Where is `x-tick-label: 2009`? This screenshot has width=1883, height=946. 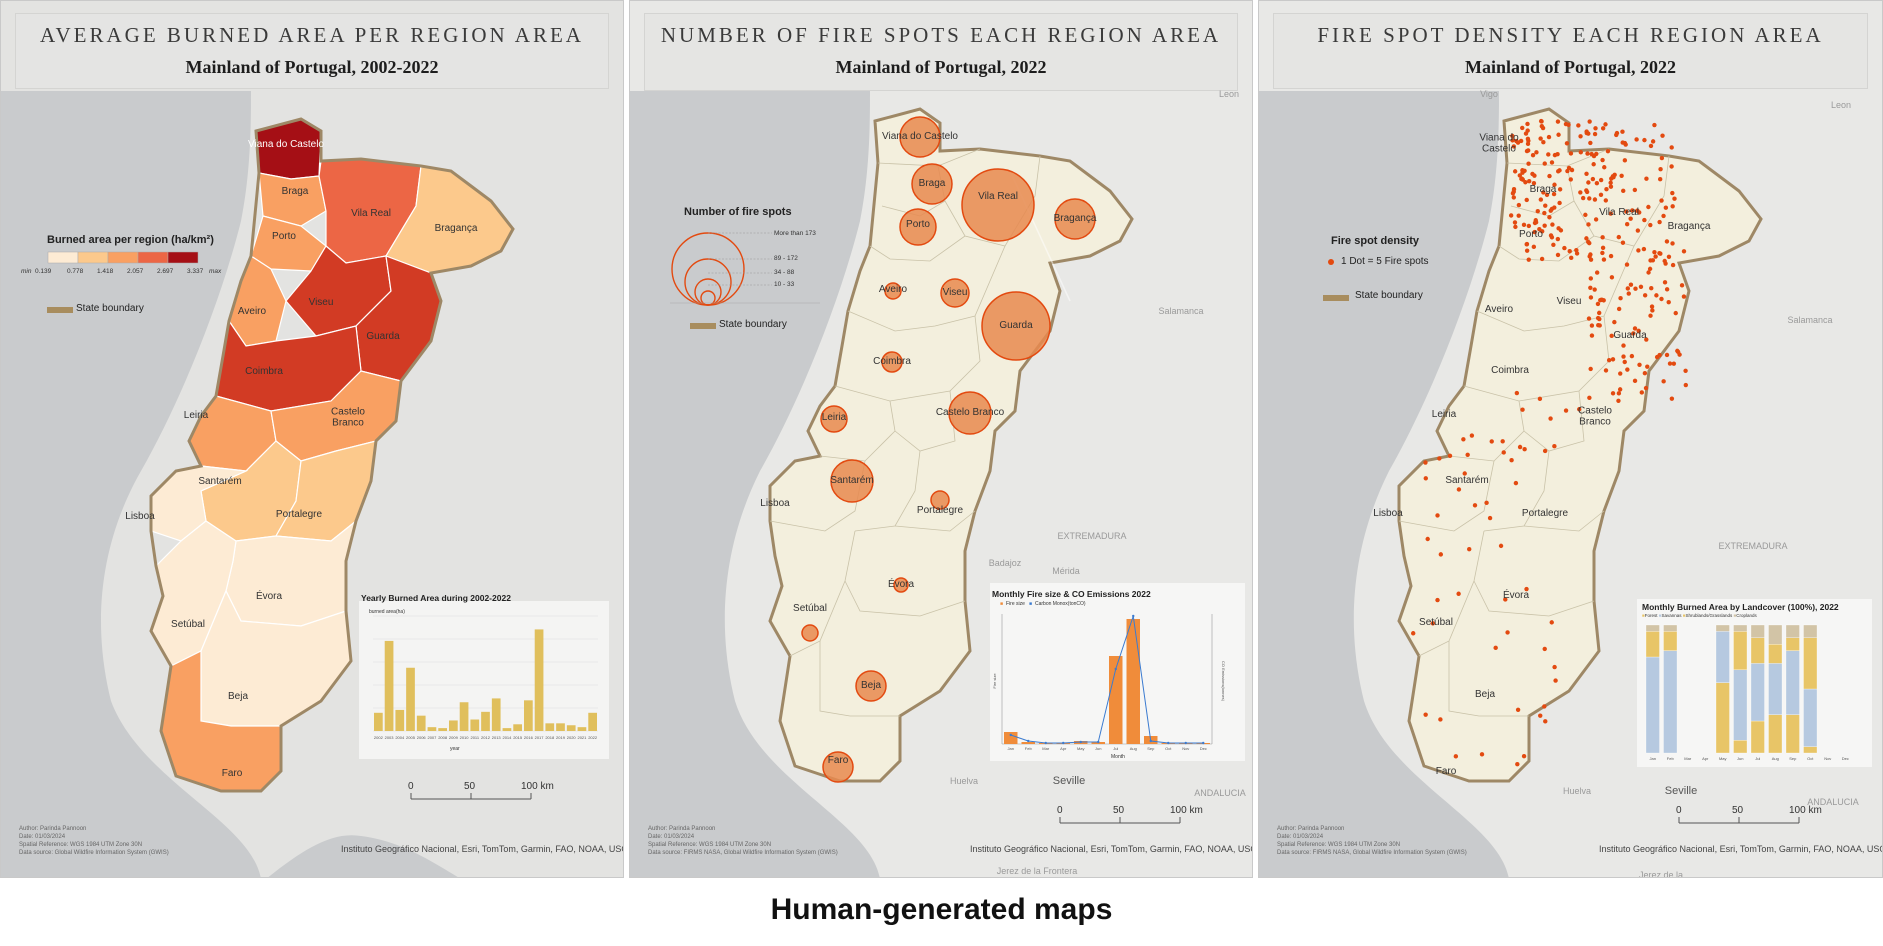 x-tick-label: 2009 is located at coordinates (454, 737).